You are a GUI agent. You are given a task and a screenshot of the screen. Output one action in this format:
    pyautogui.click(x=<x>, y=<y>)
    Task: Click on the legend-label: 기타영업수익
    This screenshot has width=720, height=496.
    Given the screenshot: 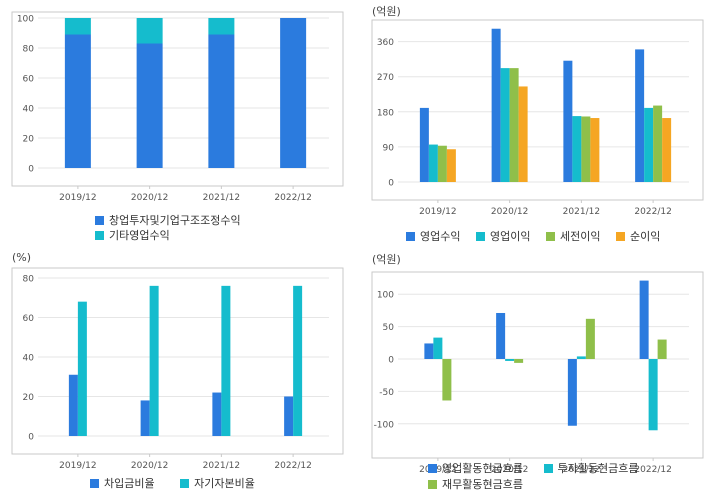 What is the action you would take?
    pyautogui.click(x=139, y=235)
    